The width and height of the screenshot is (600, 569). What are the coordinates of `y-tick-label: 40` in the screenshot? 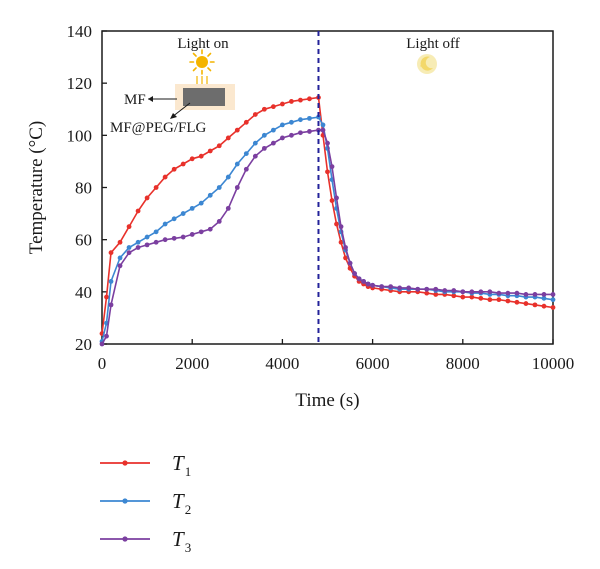 It's located at (83, 292).